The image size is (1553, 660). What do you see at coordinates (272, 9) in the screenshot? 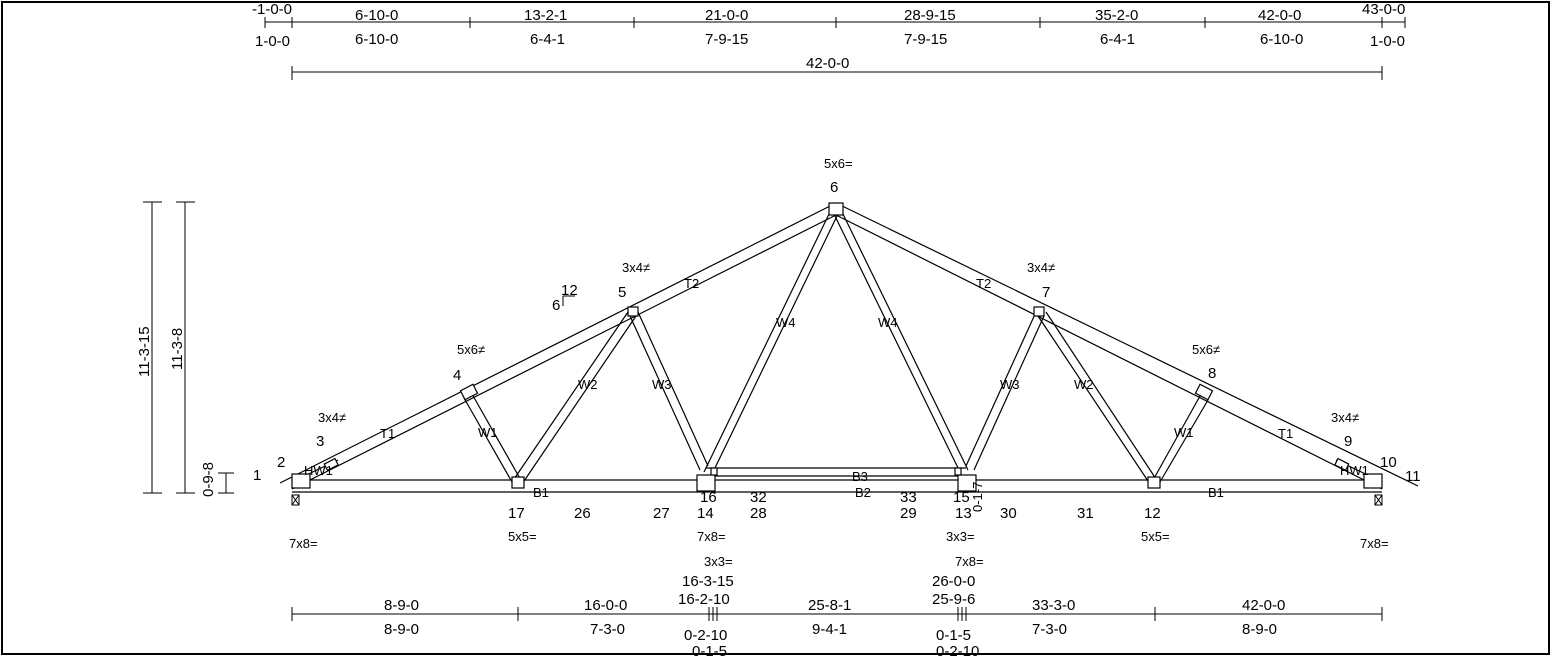
I see `top-dim-1: -1-0-0` at bounding box center [272, 9].